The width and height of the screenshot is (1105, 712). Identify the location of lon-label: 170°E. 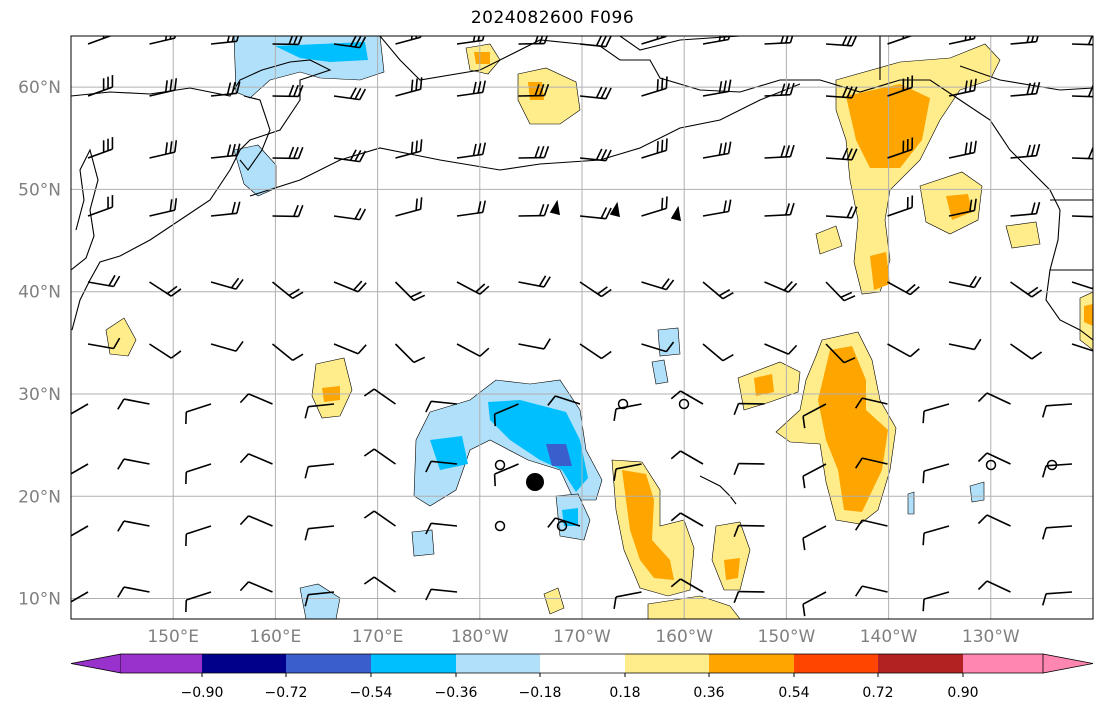
(378, 637).